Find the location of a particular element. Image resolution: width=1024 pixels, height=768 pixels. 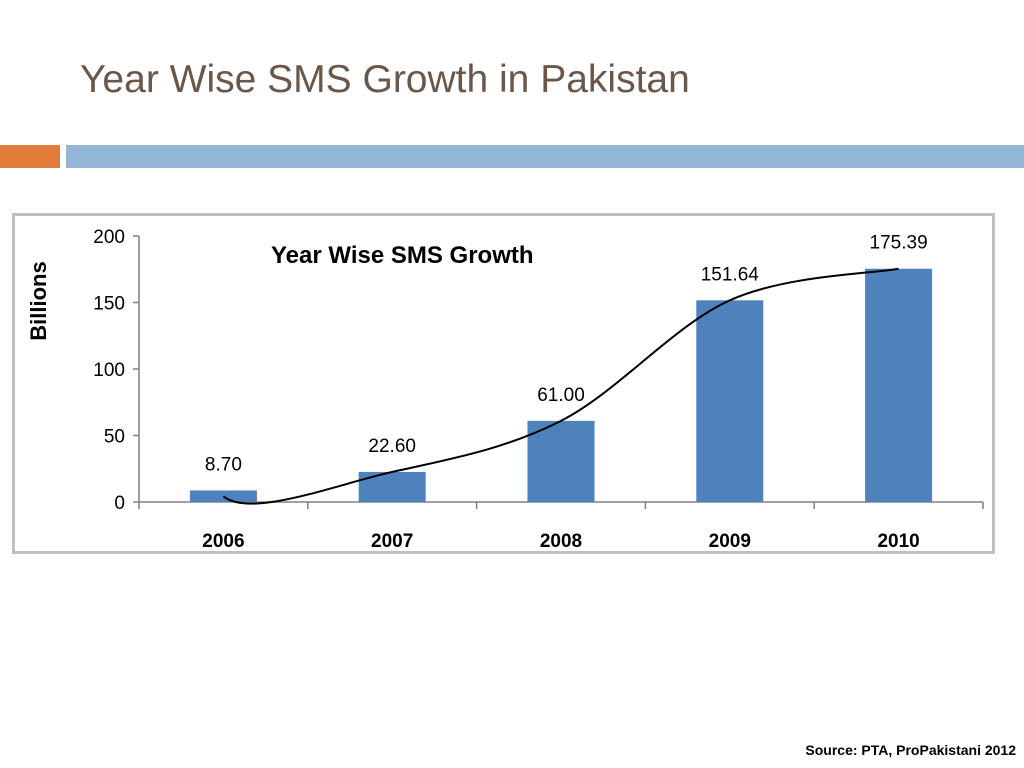

data-label: 8.70 is located at coordinates (223, 464).